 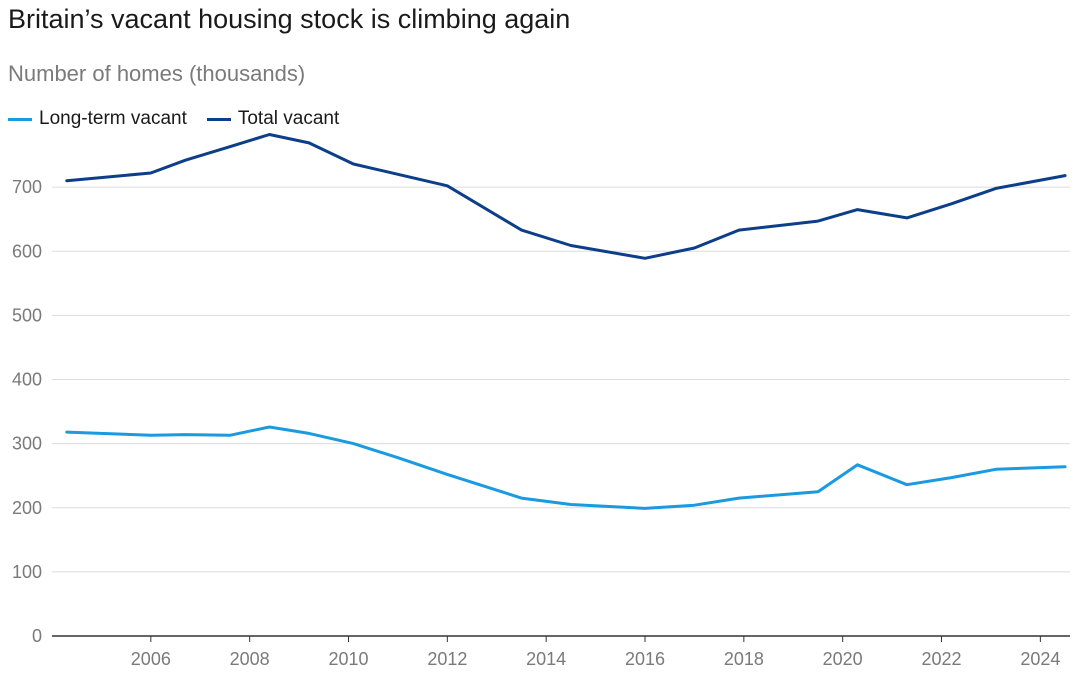 I want to click on y-tick-label-100: 100, so click(x=27, y=572).